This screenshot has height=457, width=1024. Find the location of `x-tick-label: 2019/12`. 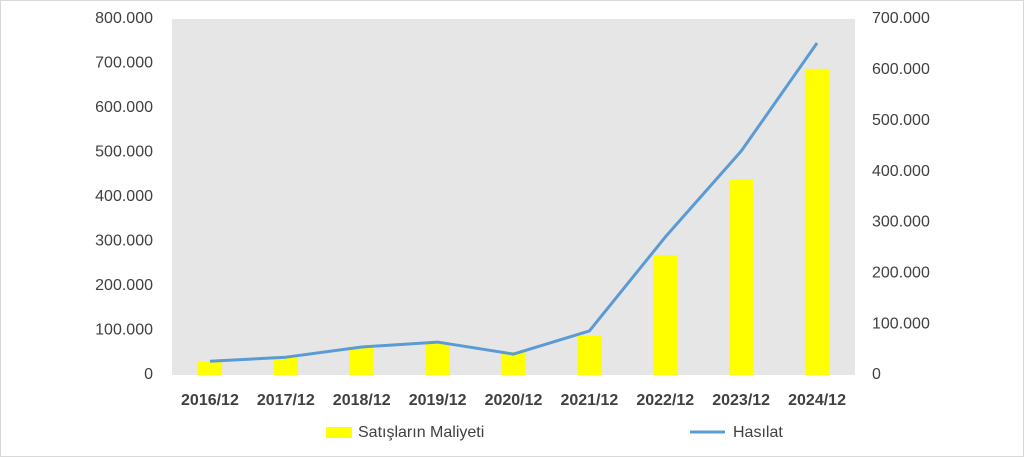

x-tick-label: 2019/12 is located at coordinates (438, 400).